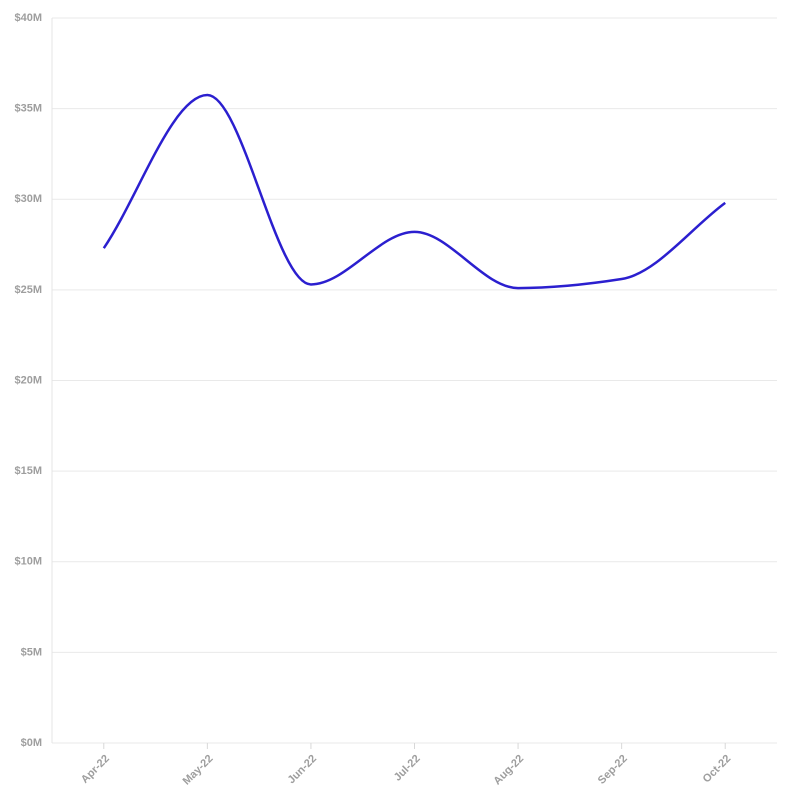 This screenshot has width=796, height=801. Describe the element at coordinates (198, 770) in the screenshot. I see `x-tick-label: May-22` at that location.